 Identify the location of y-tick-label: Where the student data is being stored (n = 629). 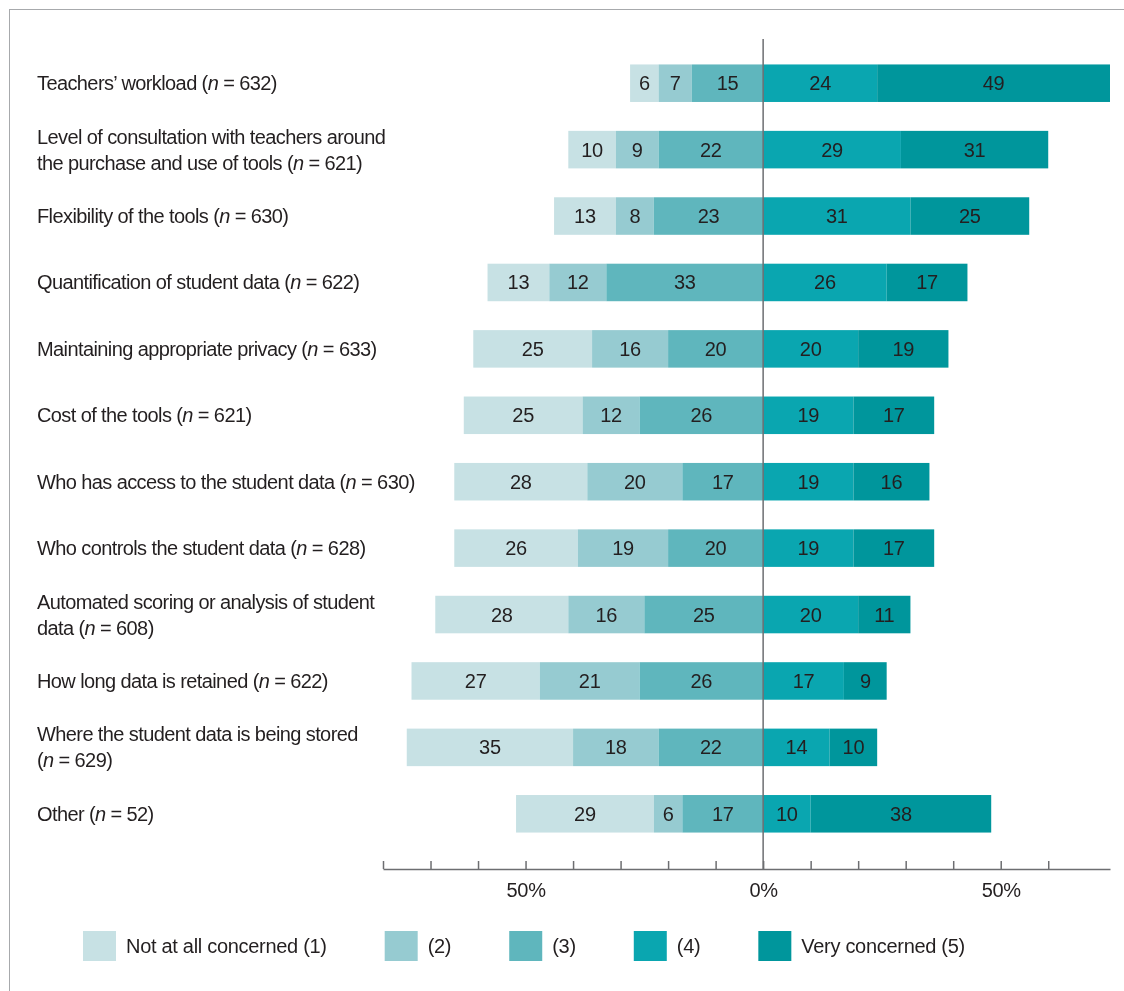
(200, 747).